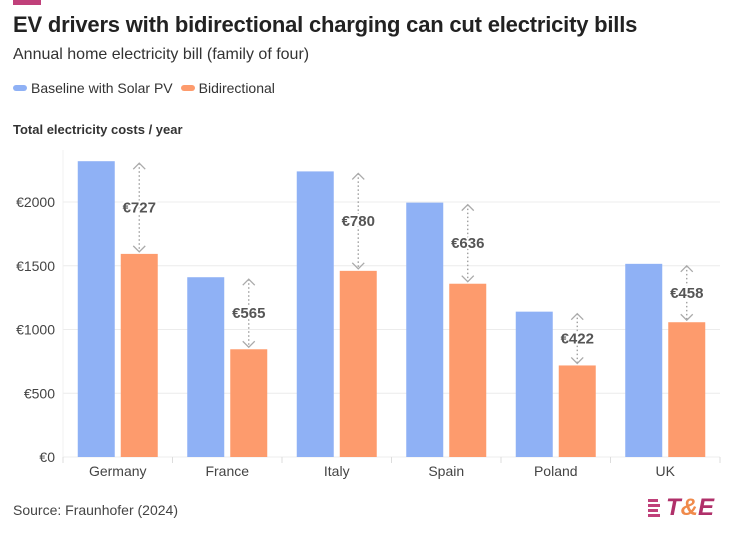 The image size is (740, 536). I want to click on source-note: Source: Fraunhofer (2024), so click(95, 510).